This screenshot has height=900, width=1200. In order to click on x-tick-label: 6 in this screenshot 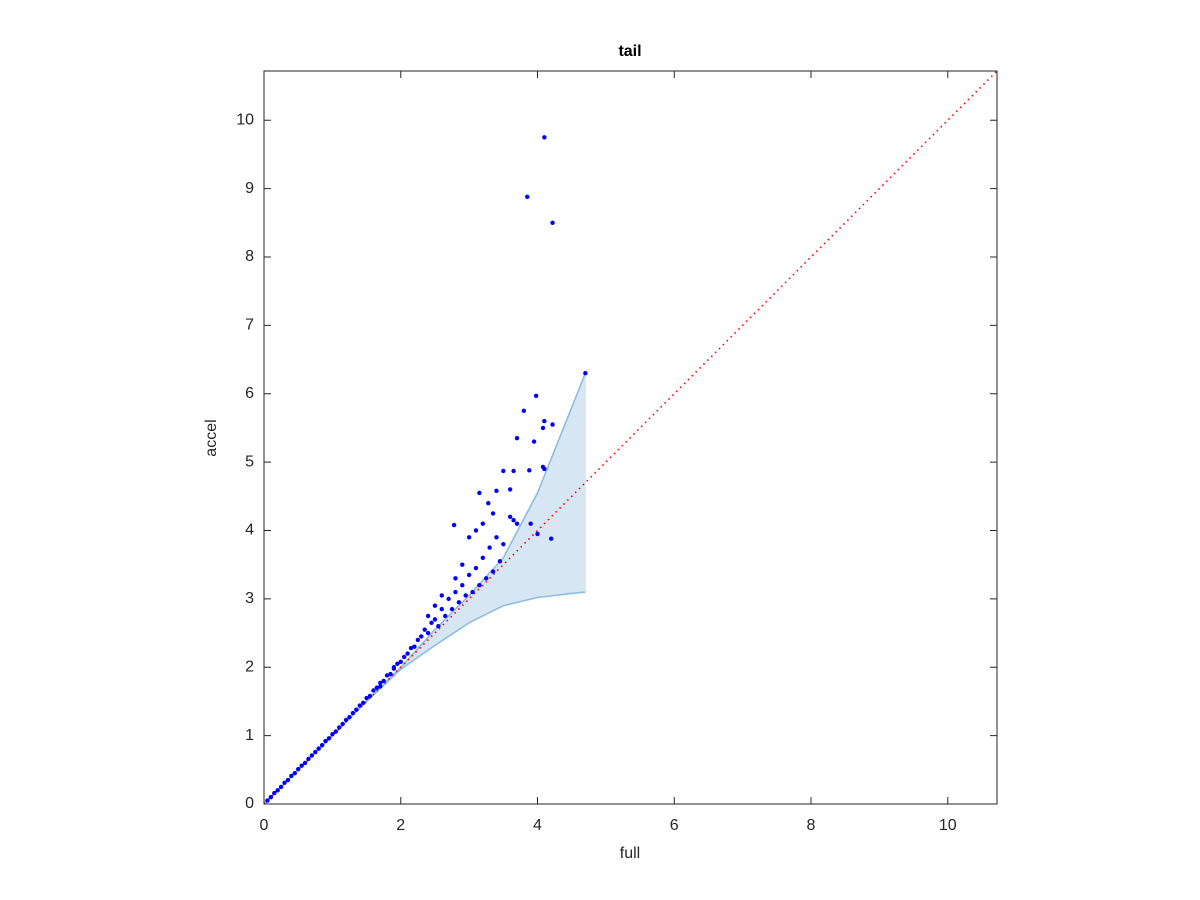, I will do `click(674, 825)`.